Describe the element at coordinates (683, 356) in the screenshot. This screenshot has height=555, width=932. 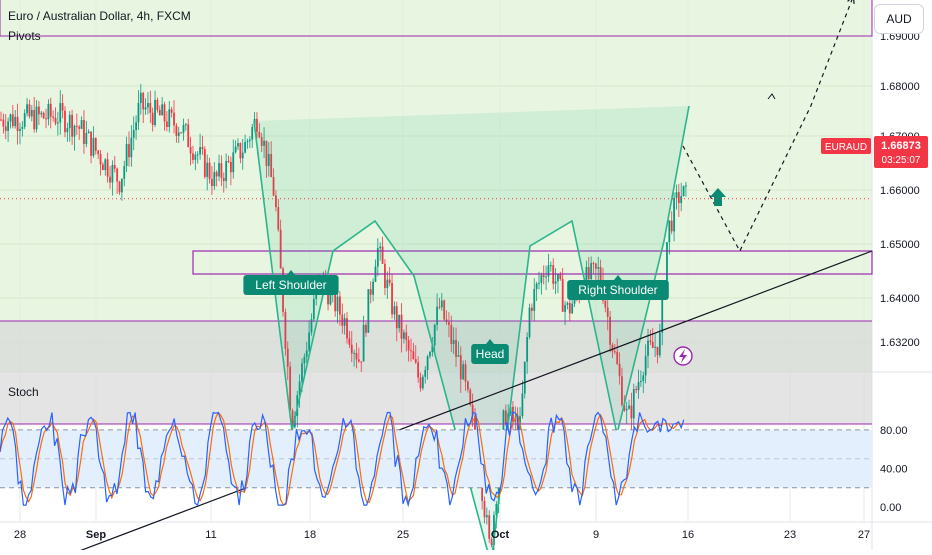
I see `lightning-icon-glyph` at that location.